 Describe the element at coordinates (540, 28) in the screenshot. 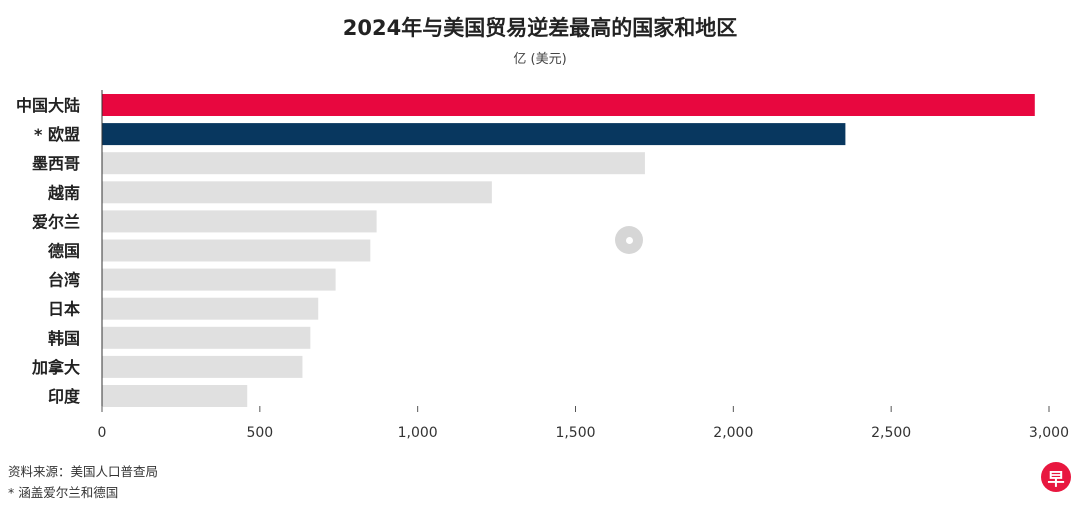

I see `chart-title: 2024年与美国贸易逆差最高的国家和地区` at that location.